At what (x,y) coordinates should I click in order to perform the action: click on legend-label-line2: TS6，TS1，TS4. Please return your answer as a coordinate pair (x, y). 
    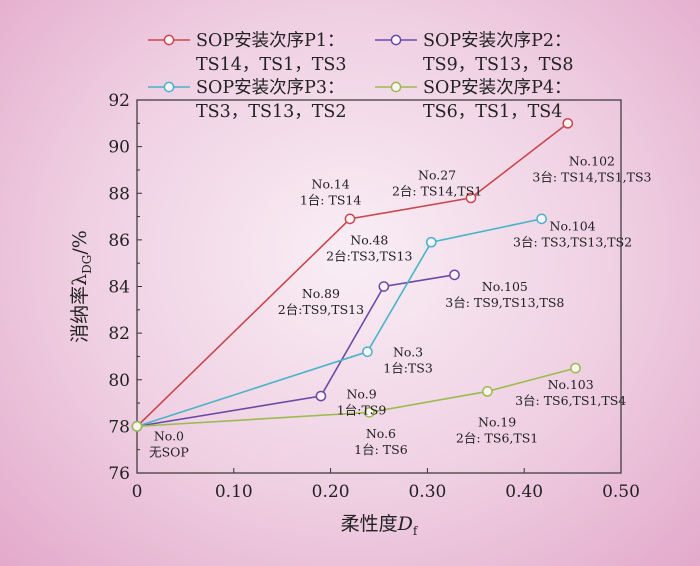
    Looking at the image, I should click on (492, 112).